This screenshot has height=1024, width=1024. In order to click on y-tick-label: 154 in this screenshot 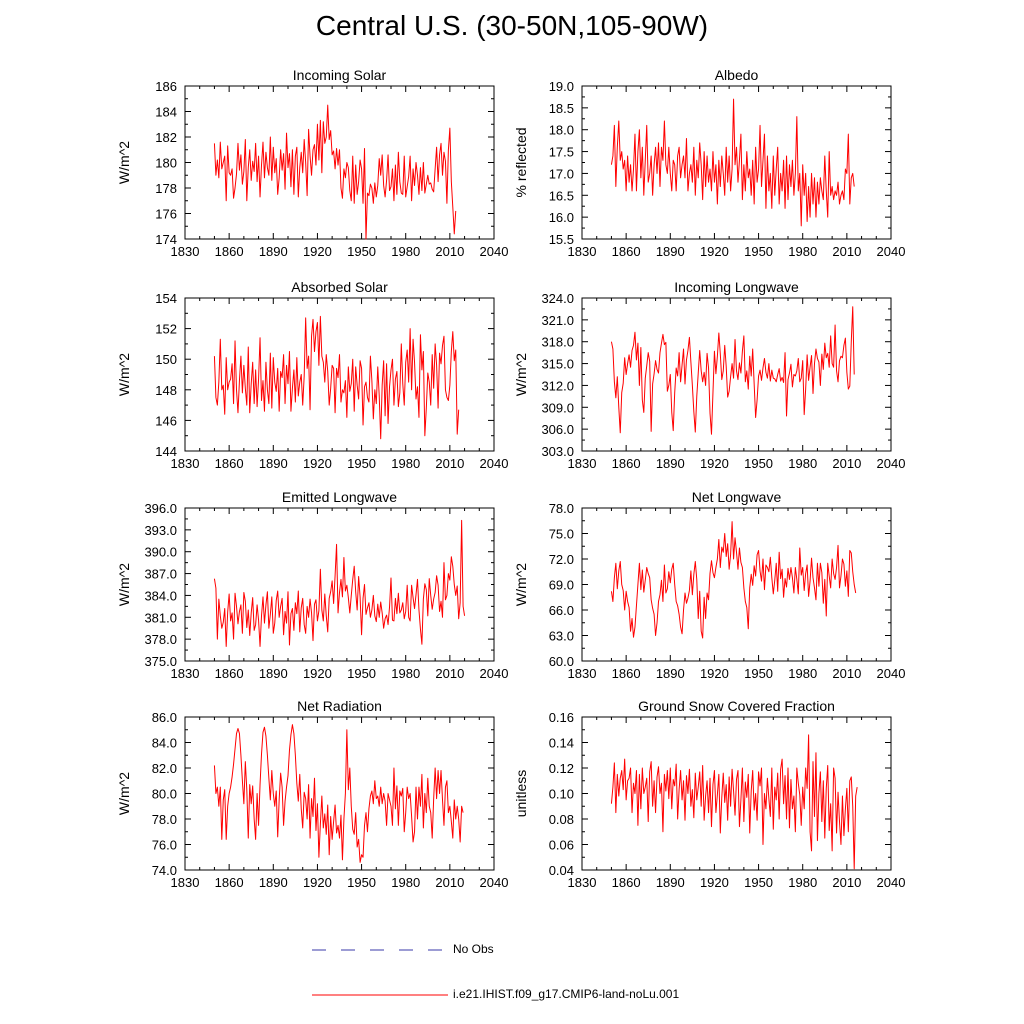, I will do `click(166, 298)`.